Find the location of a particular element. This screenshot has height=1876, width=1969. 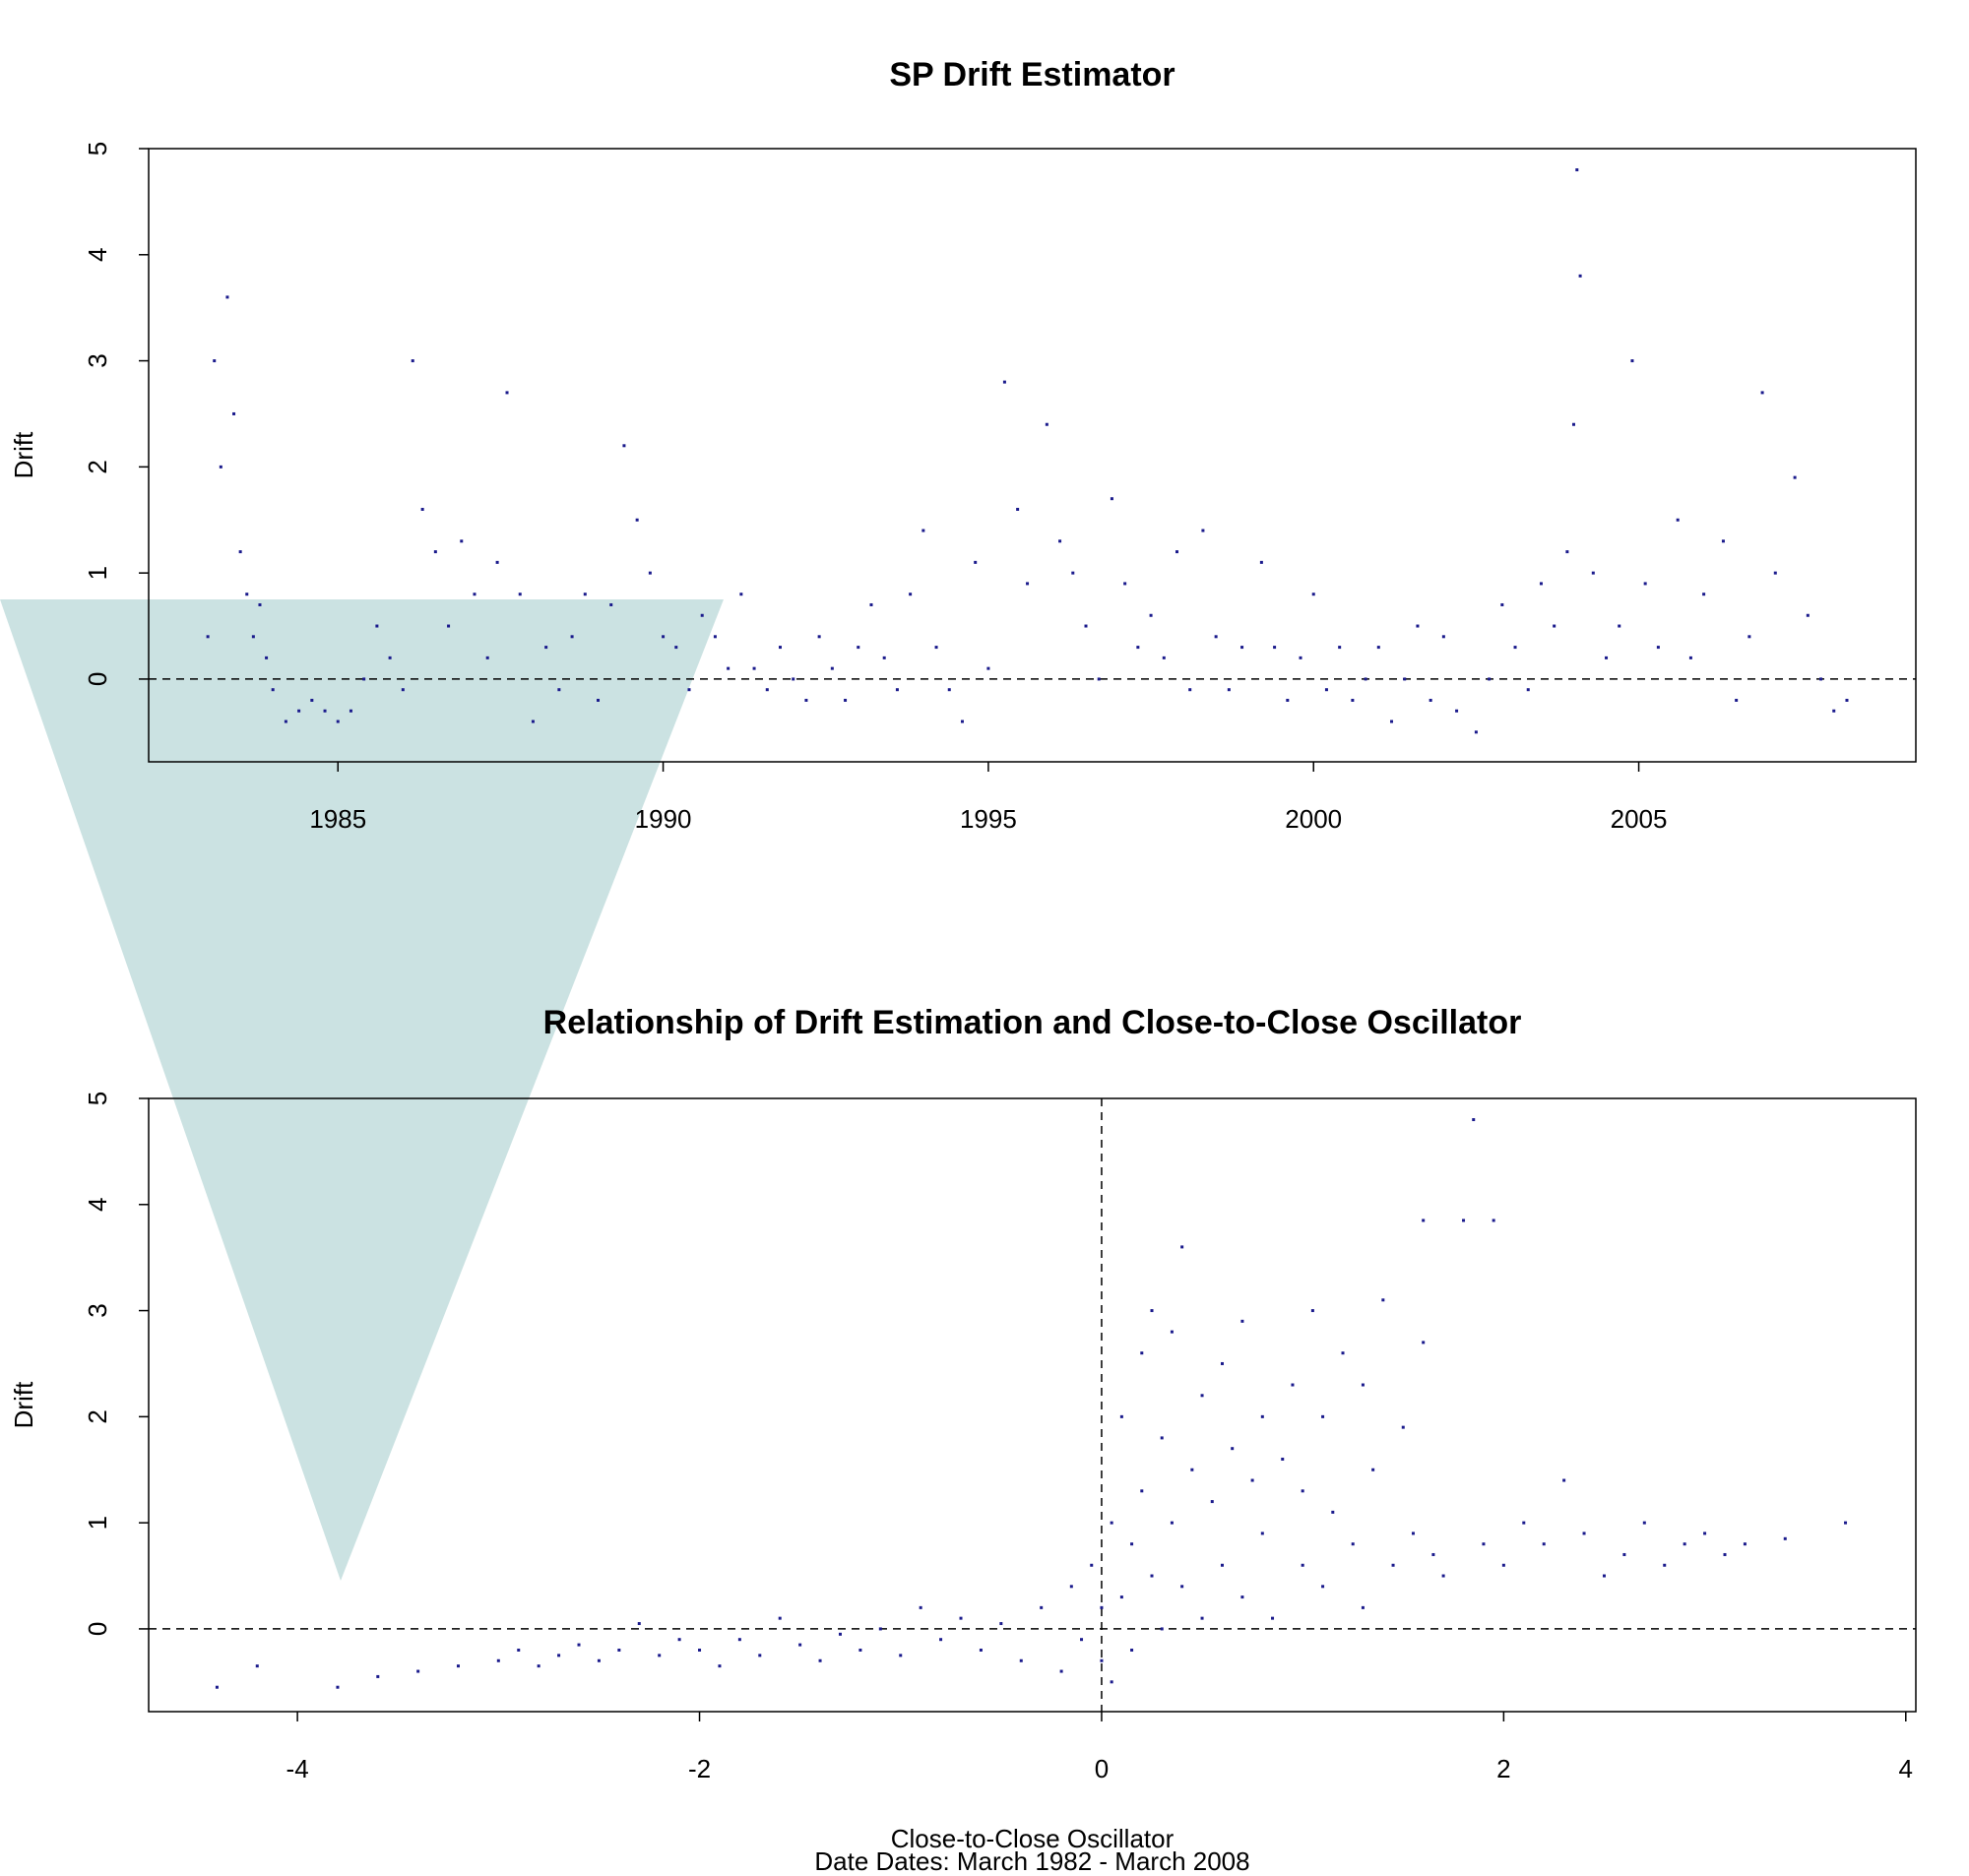

x-tick-label: 1990 is located at coordinates (663, 819).